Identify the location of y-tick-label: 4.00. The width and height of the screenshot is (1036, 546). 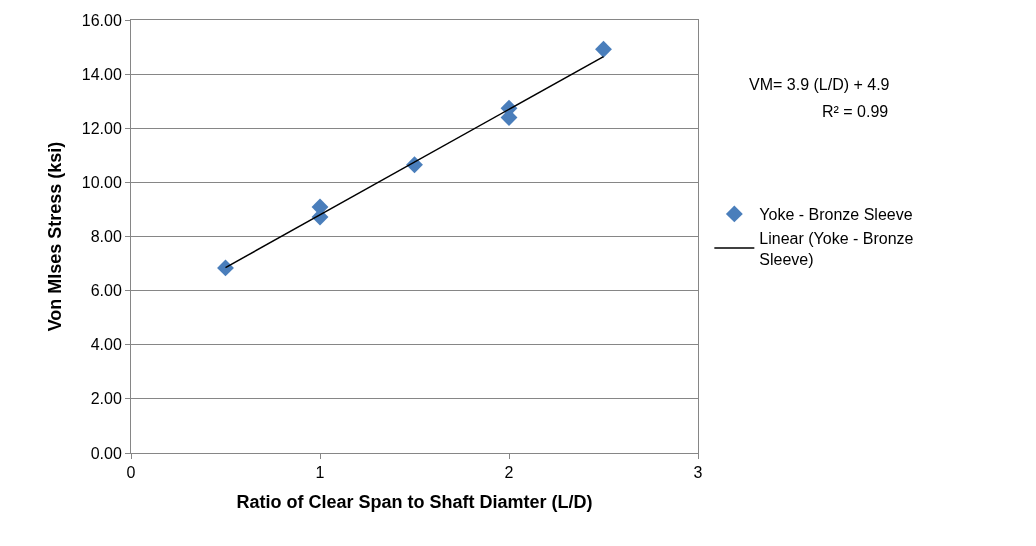
(106, 345).